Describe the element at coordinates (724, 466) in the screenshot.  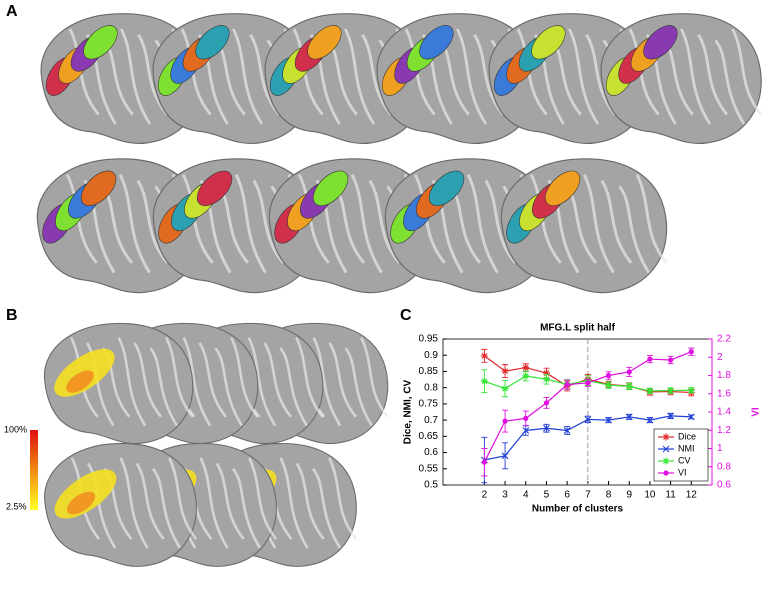
I see `y2-tick-label: 0.8` at that location.